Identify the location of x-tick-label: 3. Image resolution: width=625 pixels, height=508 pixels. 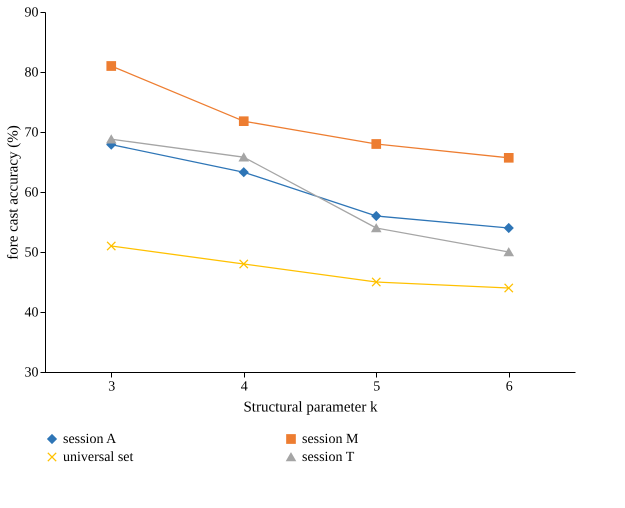
(112, 387).